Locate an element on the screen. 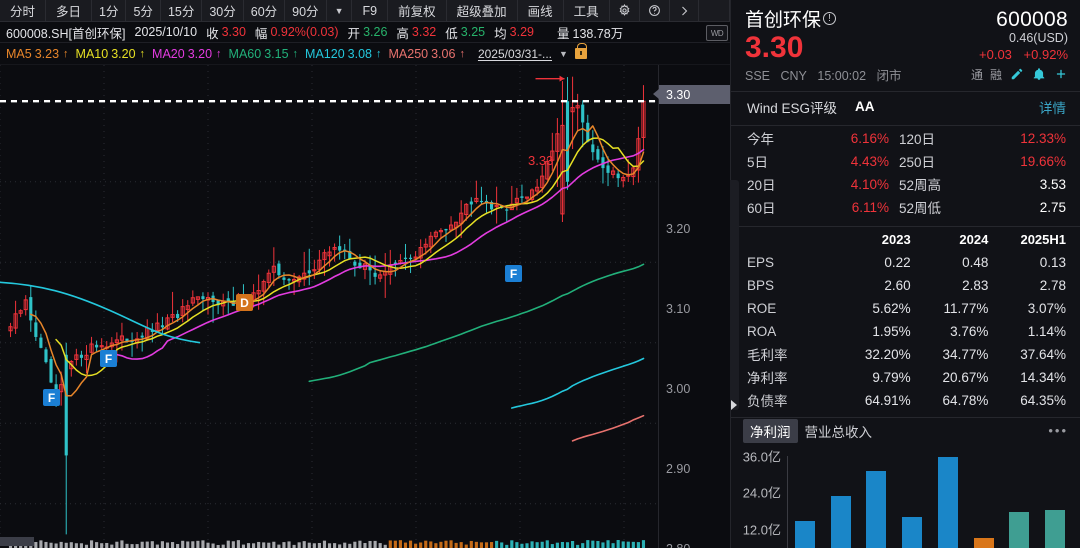 The width and height of the screenshot is (1080, 548). table-row: ROE 5.62% 11.77% 3.07% is located at coordinates (906, 308).